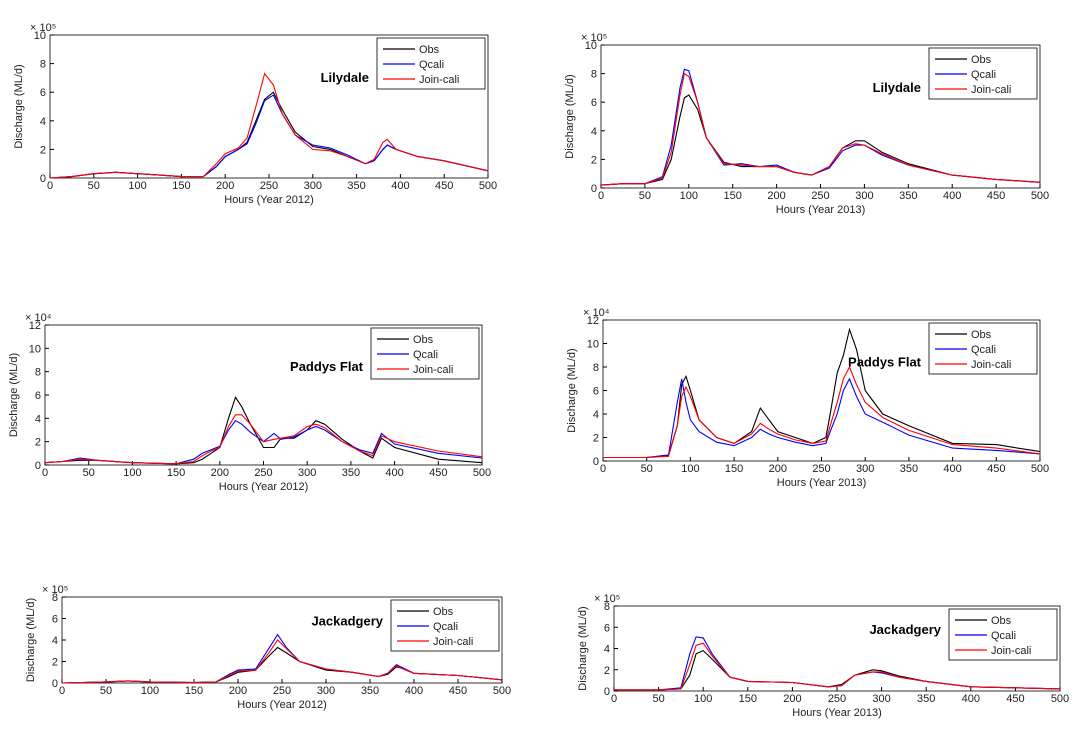  Describe the element at coordinates (607, 671) in the screenshot. I see `y-tick-label: 2` at that location.